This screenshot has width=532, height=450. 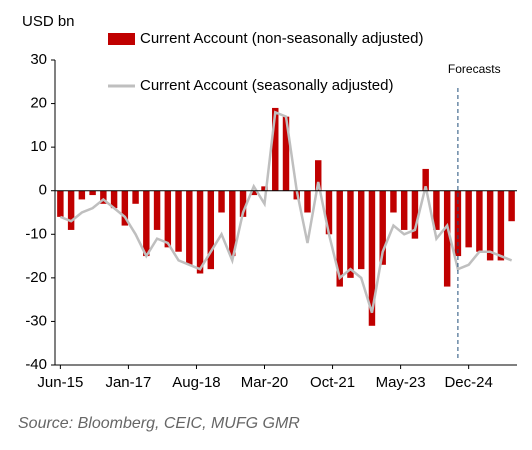 What do you see at coordinates (159, 423) in the screenshot?
I see `source: Source: Bloomberg, CEIC, MUFG GMR` at bounding box center [159, 423].